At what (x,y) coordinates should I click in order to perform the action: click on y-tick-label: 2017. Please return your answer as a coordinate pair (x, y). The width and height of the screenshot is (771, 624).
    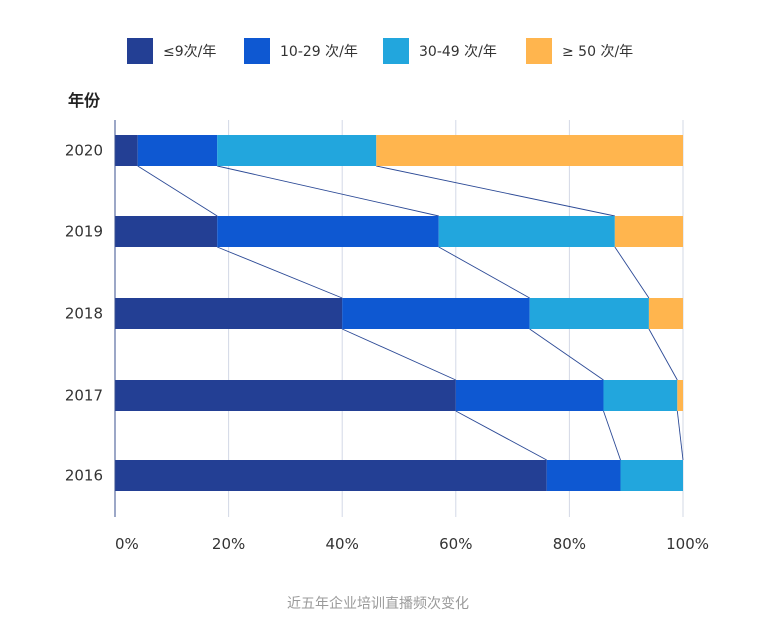
    Looking at the image, I should click on (84, 396).